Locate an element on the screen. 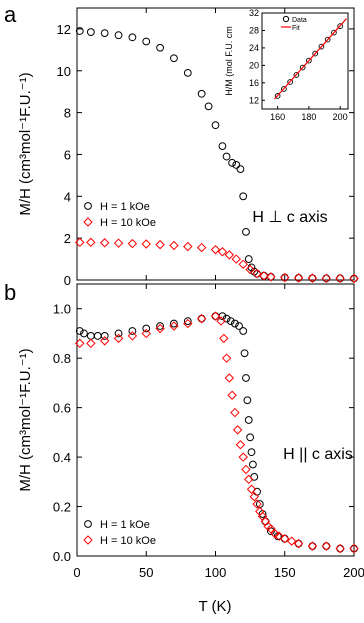 Image resolution: width=364 pixels, height=623 pixels. inset-axes: 12 16 20 24 28 32 160 180 200 is located at coordinates (298, 65).